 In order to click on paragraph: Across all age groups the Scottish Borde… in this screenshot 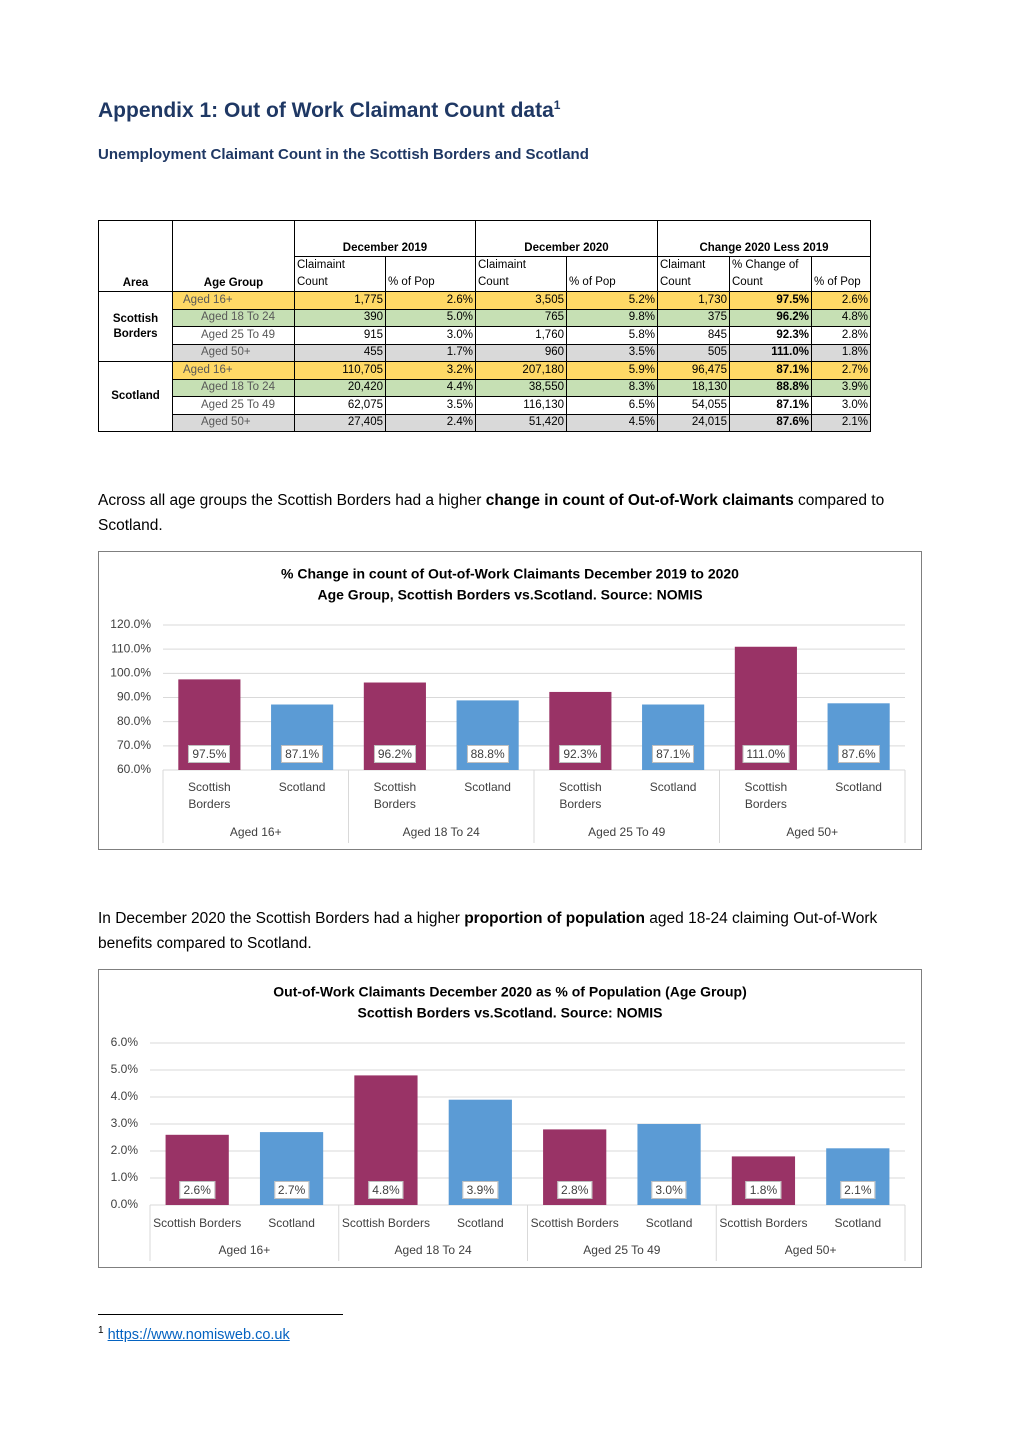, I will do `click(513, 513)`.